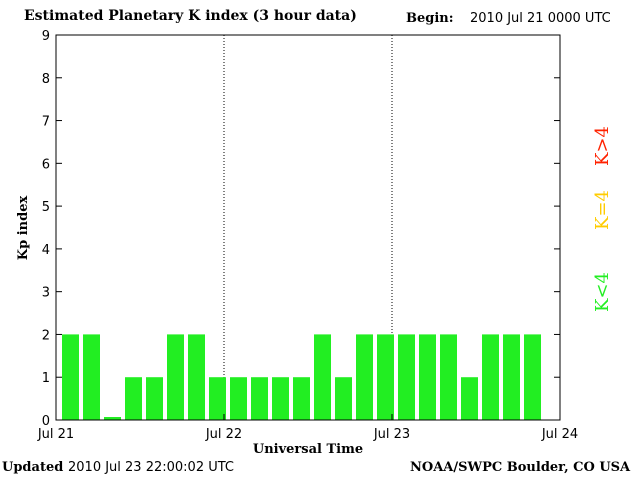 This screenshot has height=480, width=640. I want to click on x-tick-label: Jul 21, so click(55, 434).